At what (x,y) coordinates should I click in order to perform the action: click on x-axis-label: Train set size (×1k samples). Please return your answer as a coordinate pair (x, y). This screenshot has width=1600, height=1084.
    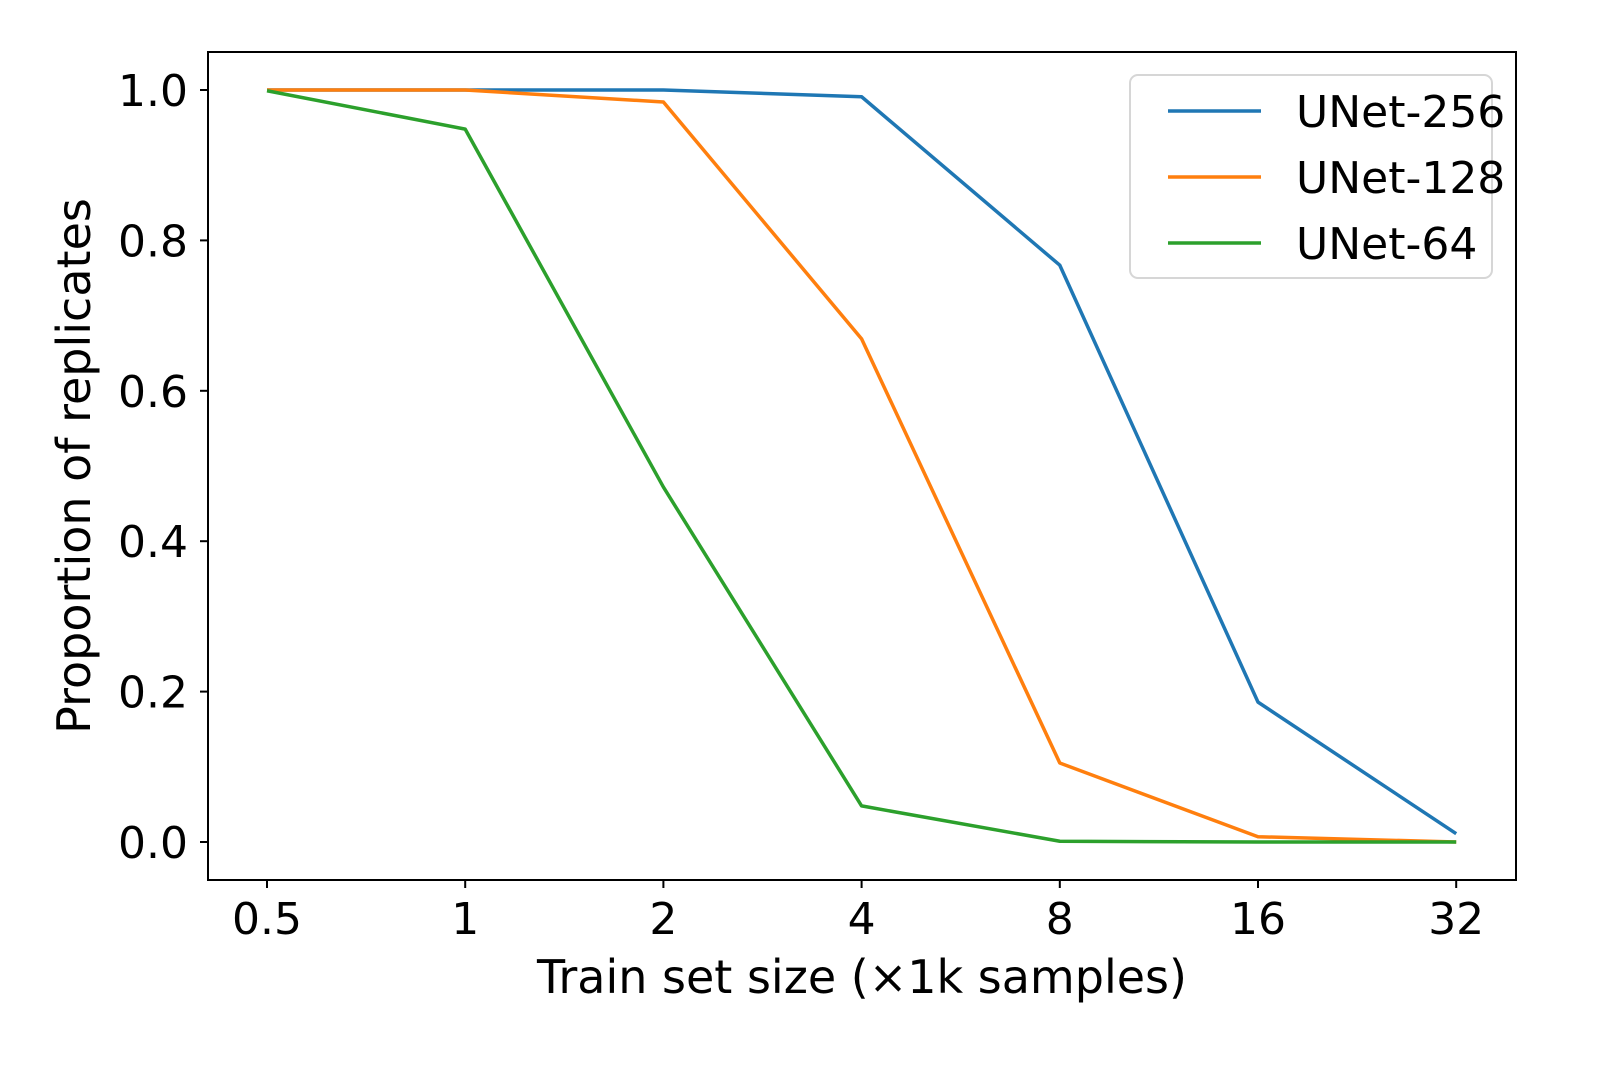
    Looking at the image, I should click on (861, 977).